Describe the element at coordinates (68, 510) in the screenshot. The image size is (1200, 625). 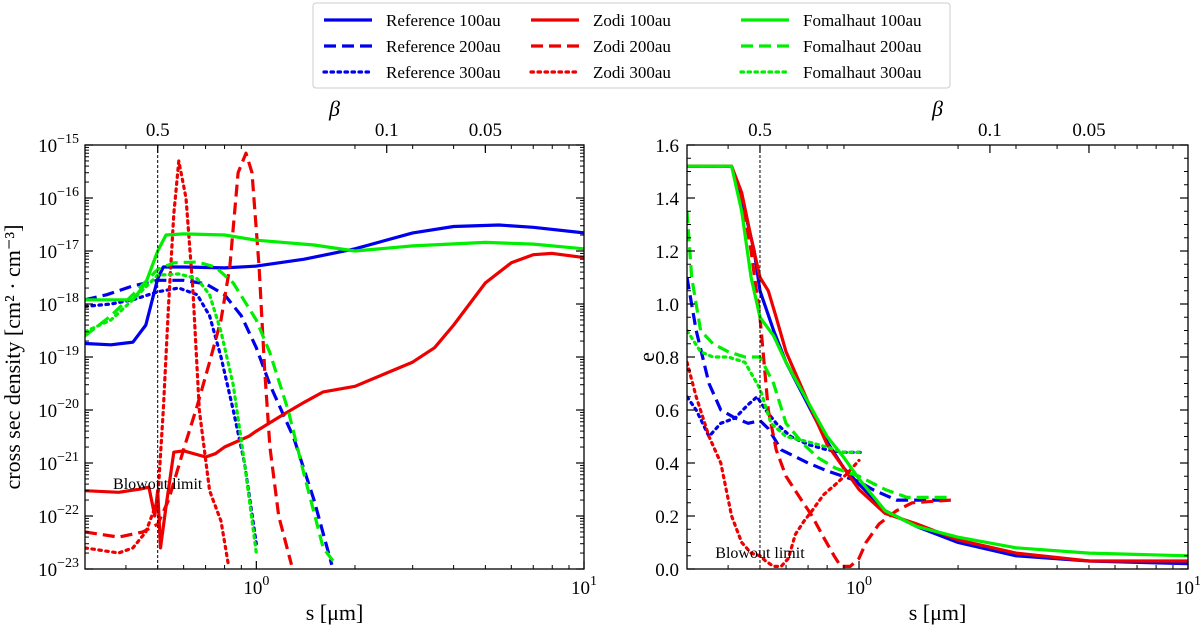
I see `y-tick-label-exp: −22` at that location.